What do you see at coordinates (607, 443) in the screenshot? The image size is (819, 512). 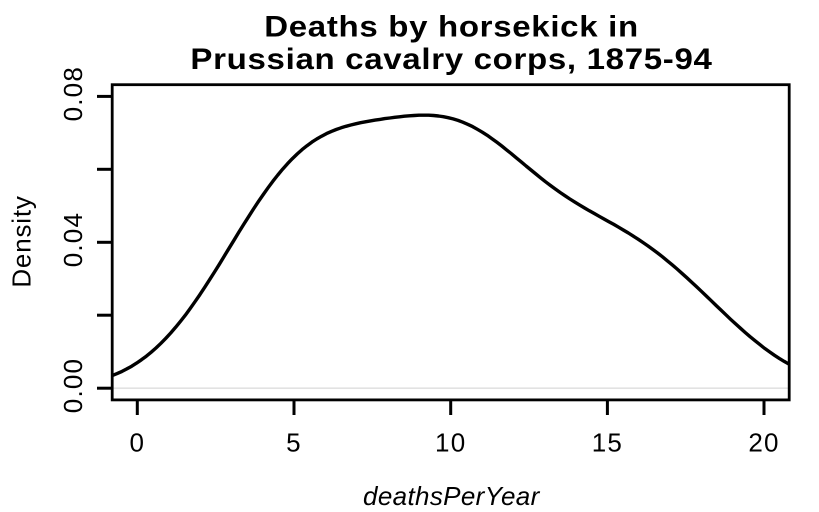 I see `svg-text: 15` at bounding box center [607, 443].